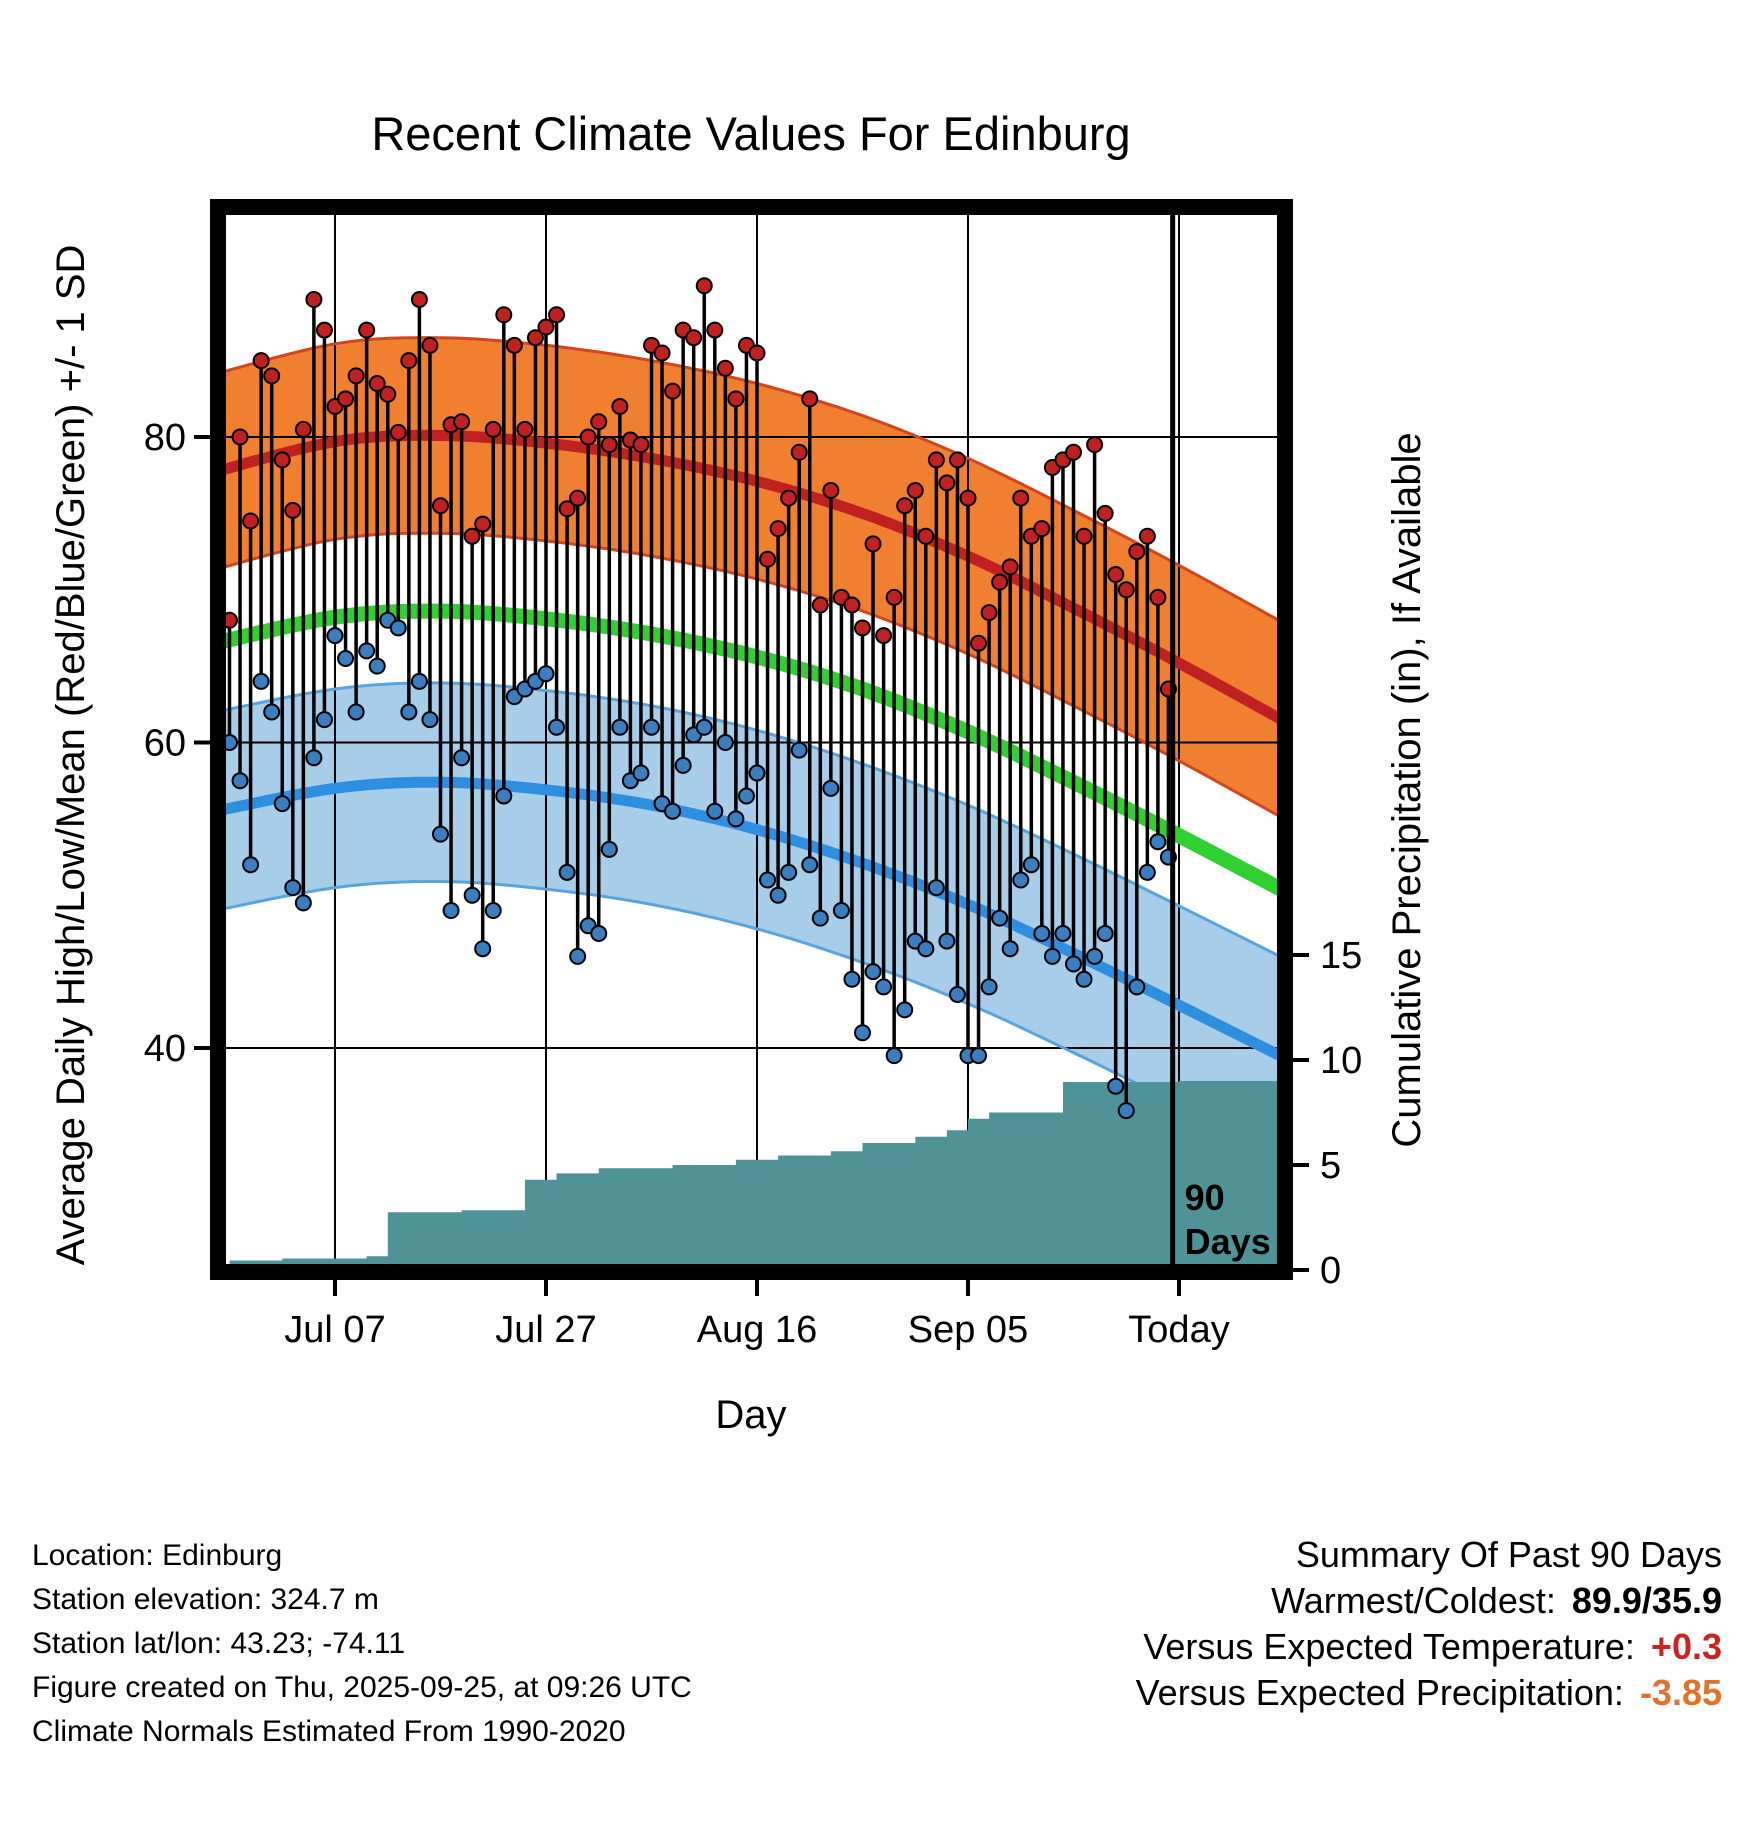  I want to click on y-left-tick-label: 80, so click(165, 438).